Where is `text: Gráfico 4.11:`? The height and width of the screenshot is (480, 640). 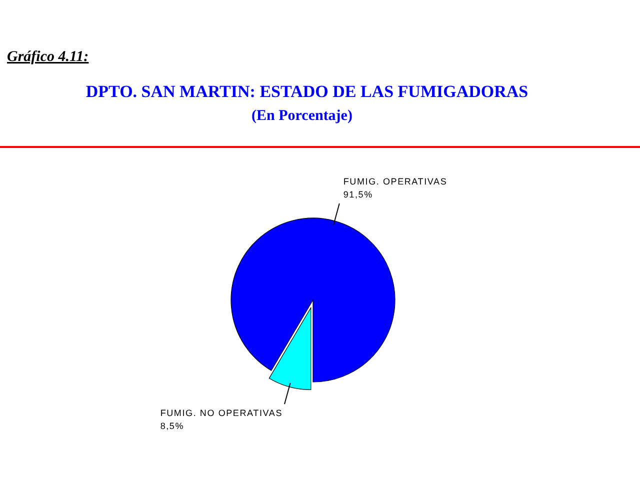 text: Gráfico 4.11: is located at coordinates (48, 57).